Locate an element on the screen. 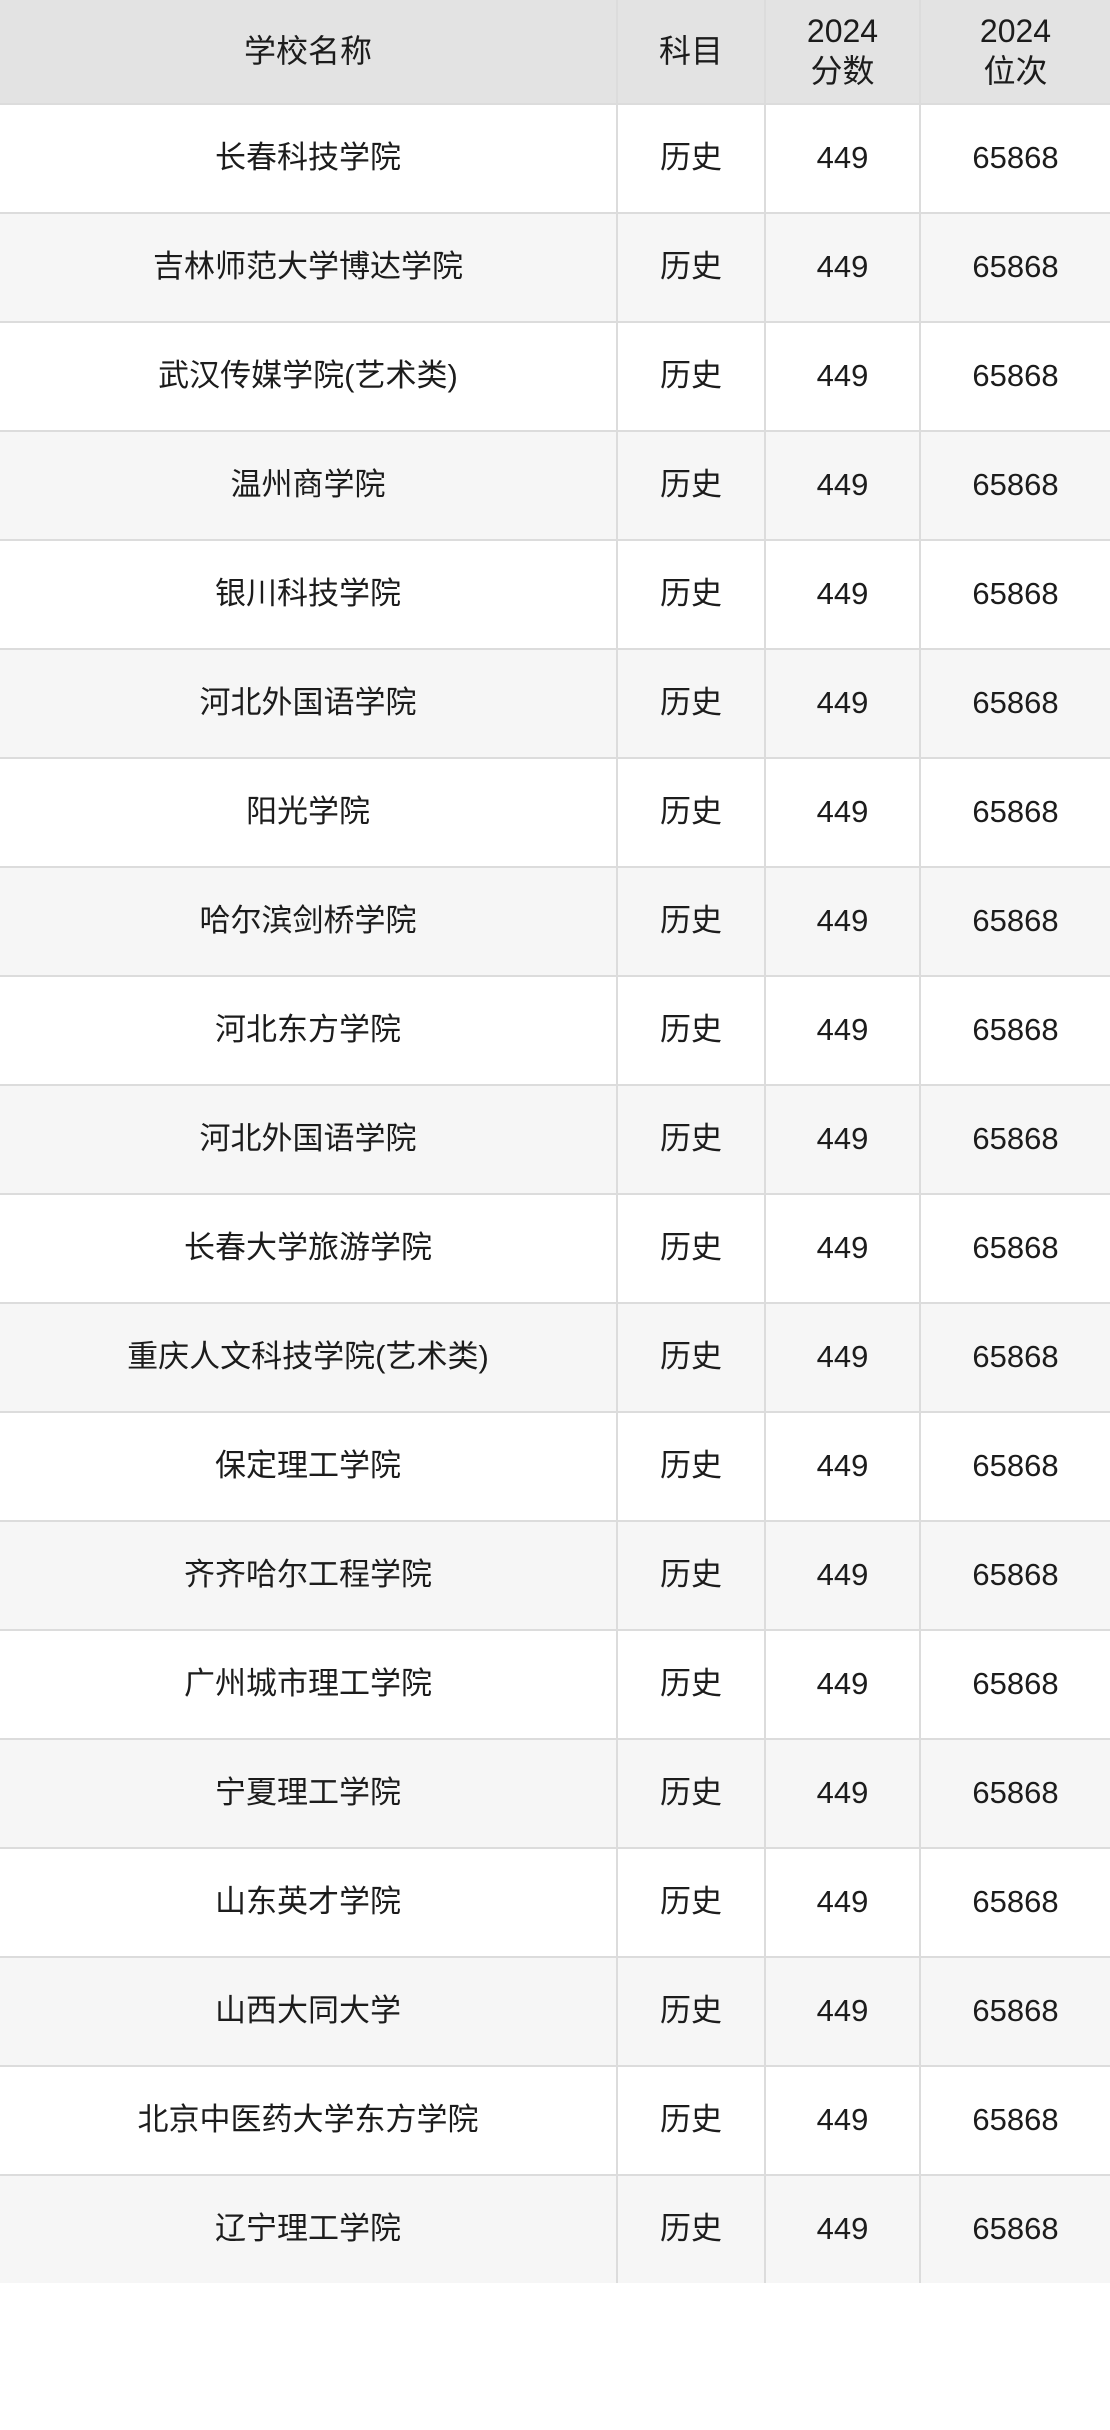 This screenshot has height=2430, width=1110. cell-school-name: 广州城市理工学院 is located at coordinates (309, 1685).